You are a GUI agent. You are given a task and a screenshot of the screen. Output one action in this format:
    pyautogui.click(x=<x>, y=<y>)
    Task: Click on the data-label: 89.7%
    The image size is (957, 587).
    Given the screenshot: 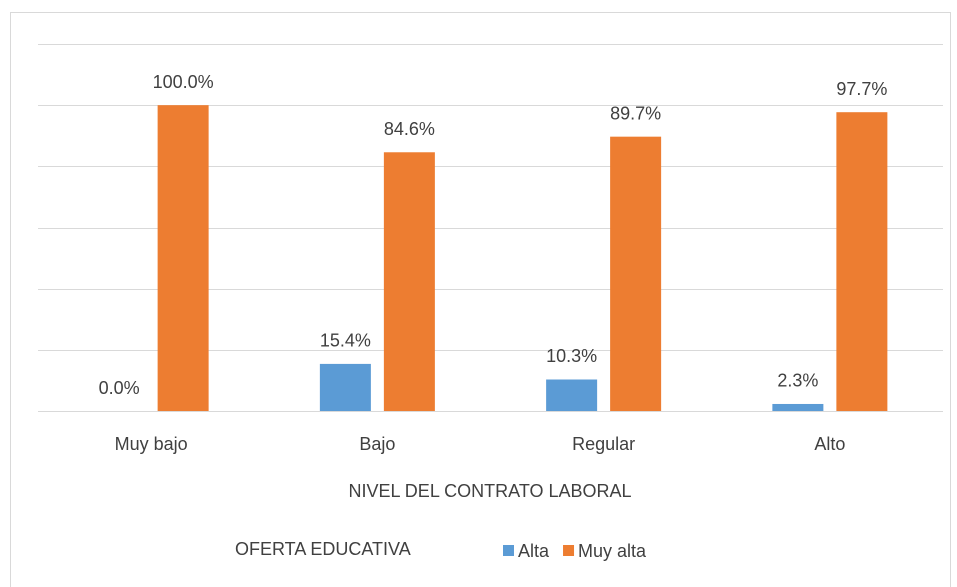 What is the action you would take?
    pyautogui.click(x=635, y=113)
    